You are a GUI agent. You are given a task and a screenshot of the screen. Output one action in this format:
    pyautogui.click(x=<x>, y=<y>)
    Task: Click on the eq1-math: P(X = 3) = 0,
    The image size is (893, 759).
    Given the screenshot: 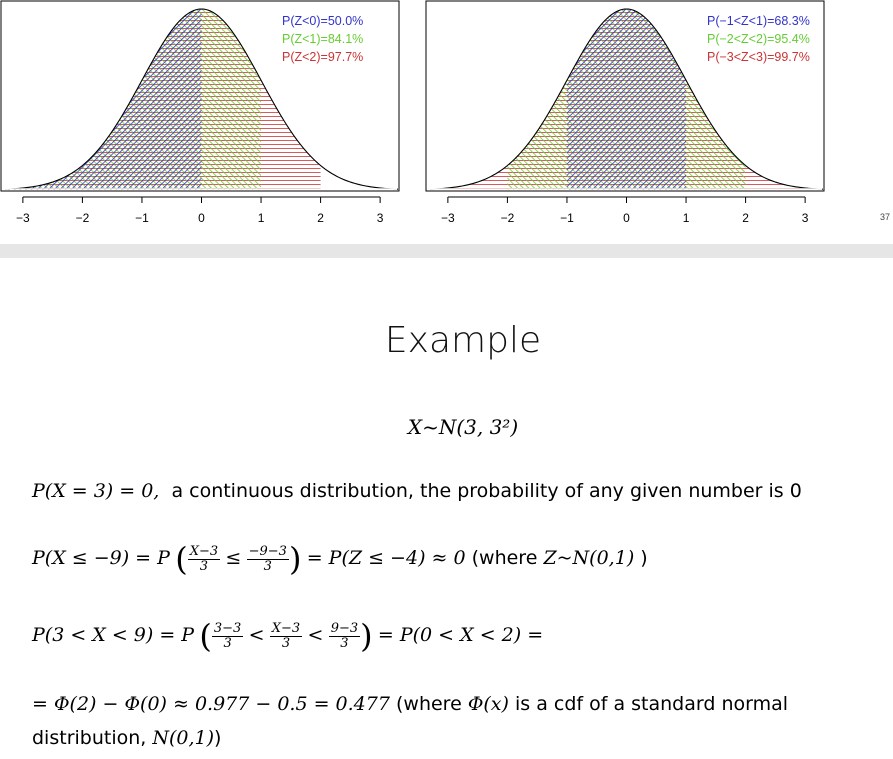 What is the action you would take?
    pyautogui.click(x=96, y=491)
    